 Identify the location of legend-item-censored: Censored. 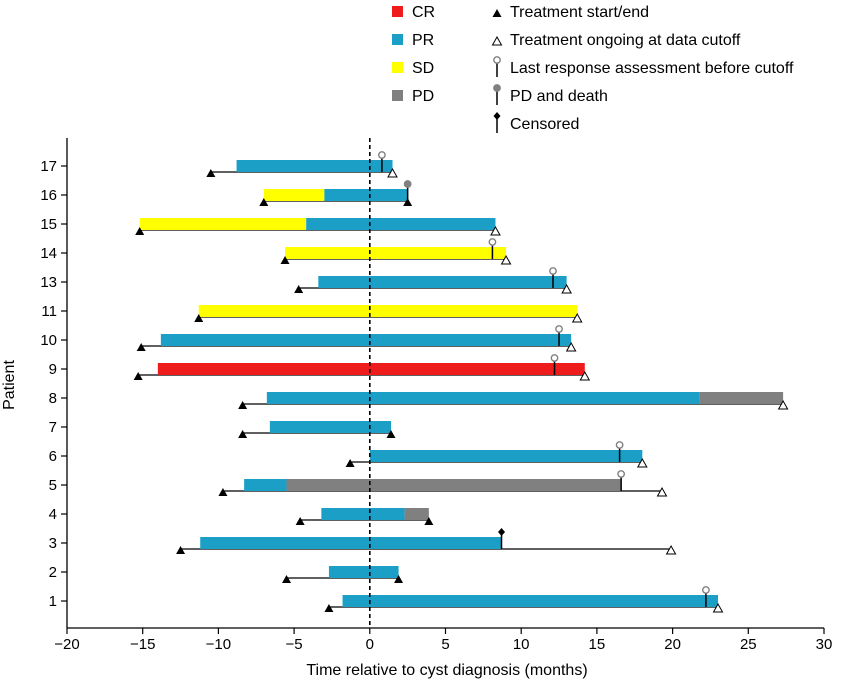
(536, 122).